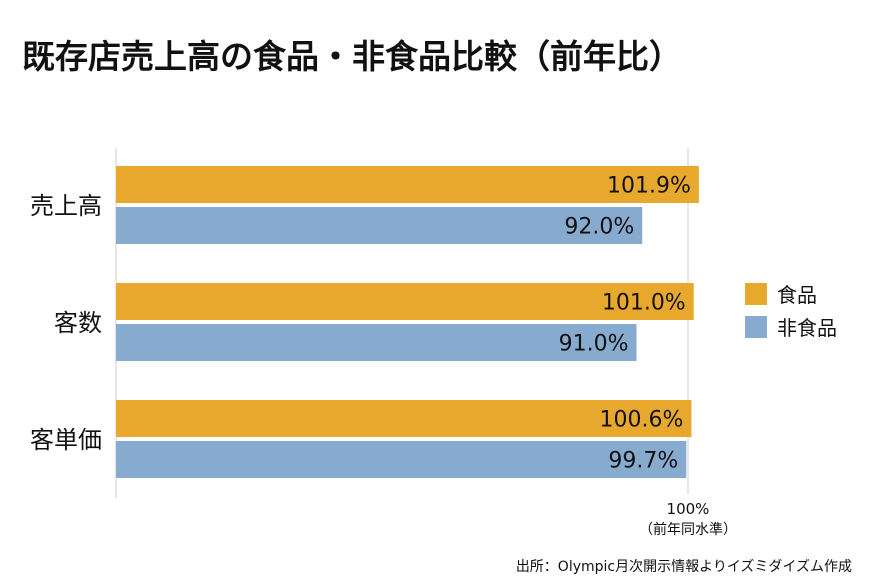 This screenshot has height=583, width=870. I want to click on data-label: 99.7%, so click(643, 461).